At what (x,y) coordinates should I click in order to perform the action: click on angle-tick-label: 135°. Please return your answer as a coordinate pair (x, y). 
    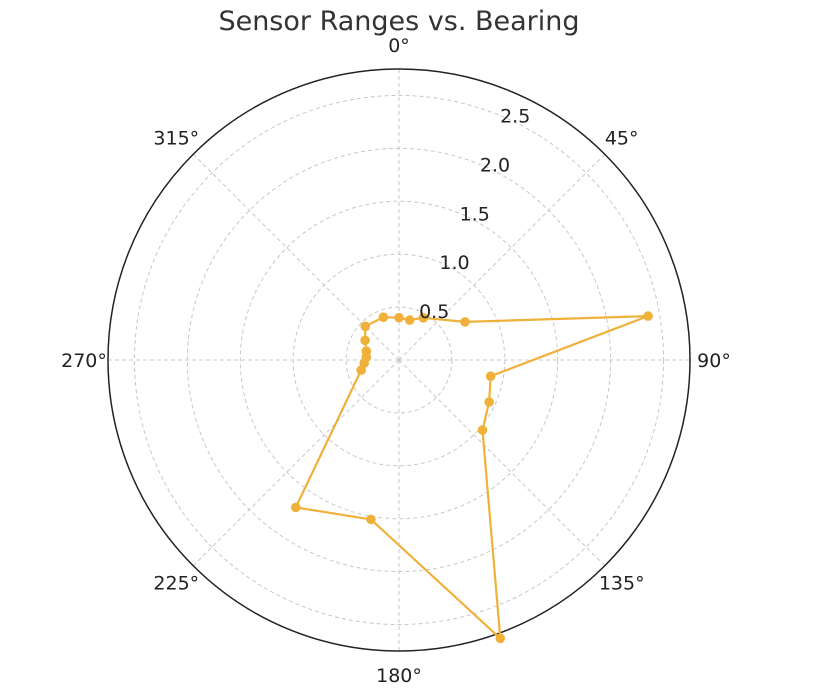
    Looking at the image, I should click on (622, 584).